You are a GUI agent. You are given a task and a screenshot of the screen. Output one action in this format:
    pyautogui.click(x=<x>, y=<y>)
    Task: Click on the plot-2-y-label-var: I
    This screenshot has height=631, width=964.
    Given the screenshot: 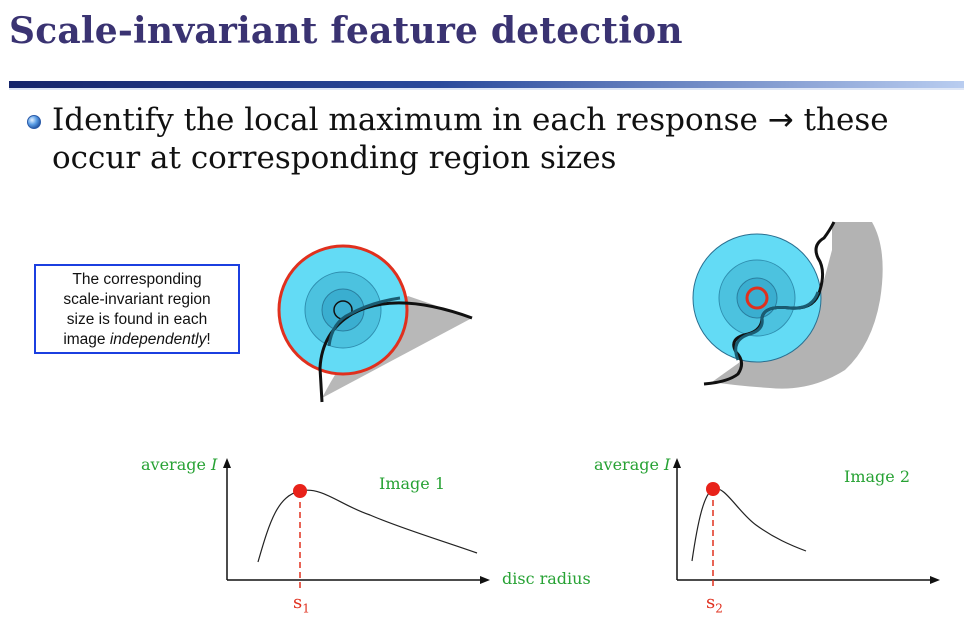 What is the action you would take?
    pyautogui.click(x=667, y=464)
    